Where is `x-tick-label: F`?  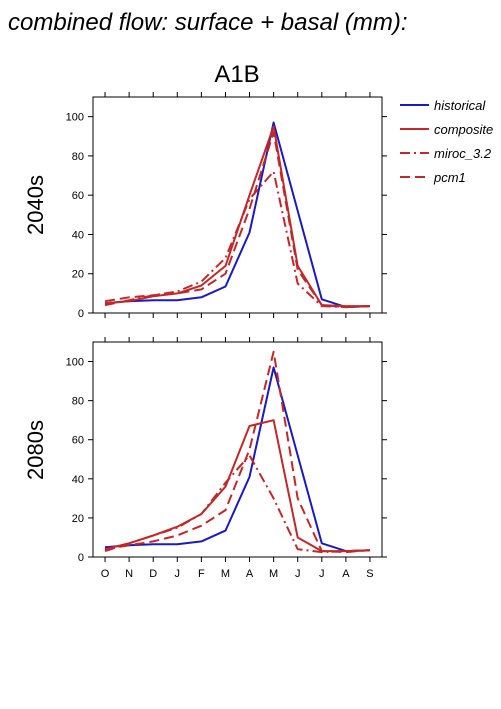 x-tick-label: F is located at coordinates (201, 574).